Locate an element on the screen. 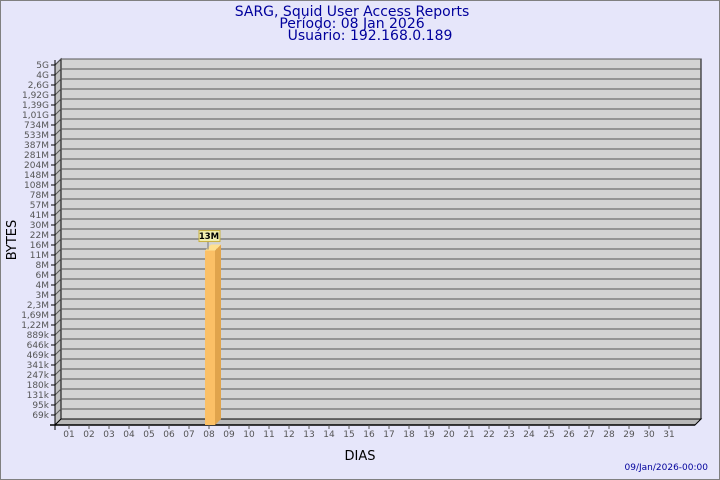 The width and height of the screenshot is (720, 480). x-tick-label: 09 is located at coordinates (229, 435).